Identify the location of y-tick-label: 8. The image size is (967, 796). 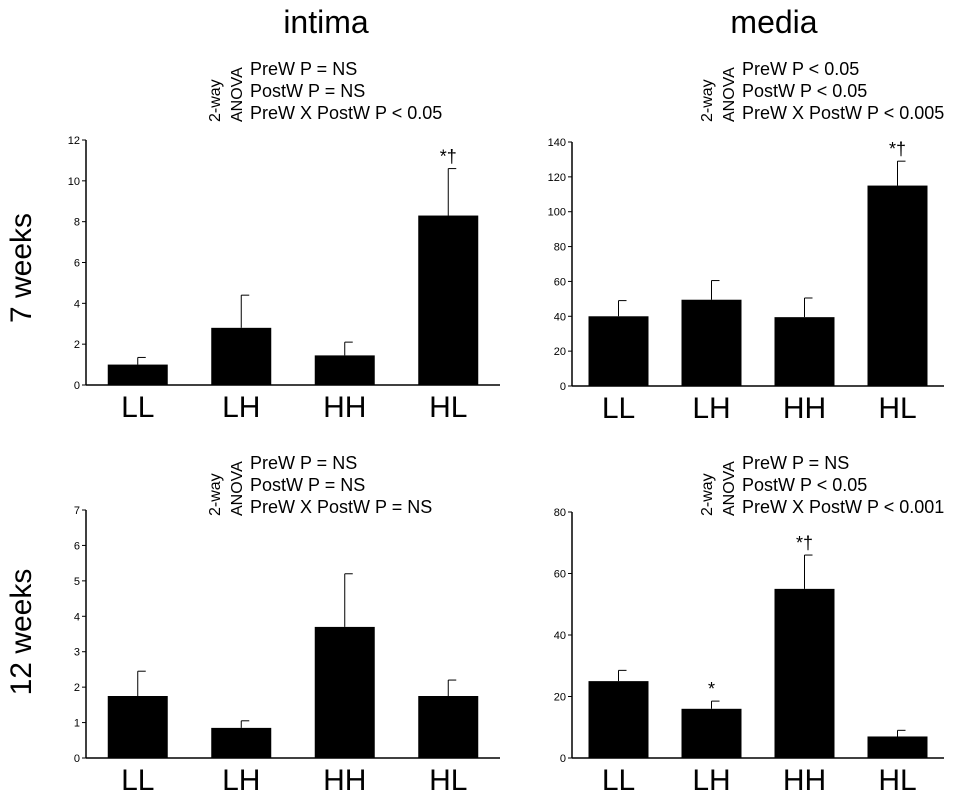
(77, 223).